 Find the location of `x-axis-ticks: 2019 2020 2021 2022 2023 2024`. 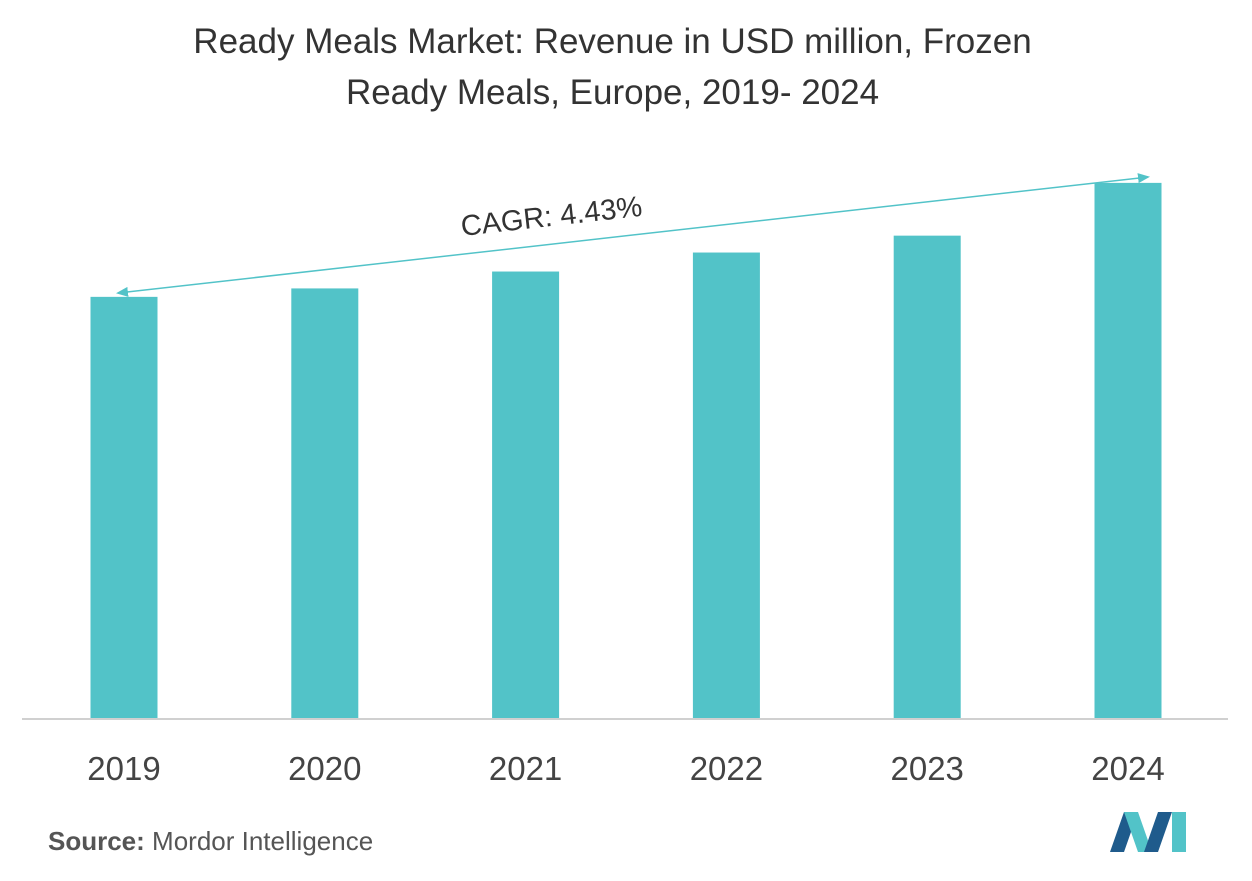

x-axis-ticks: 2019 2020 2021 2022 2023 2024 is located at coordinates (625, 768).